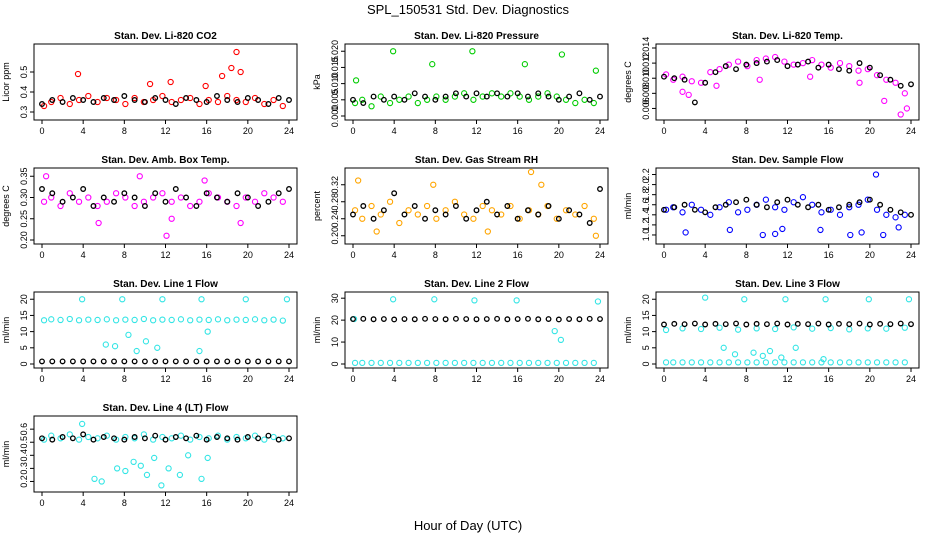  What do you see at coordinates (646, 215) in the screenshot?
I see `y-tick-label: 1.4` at bounding box center [646, 215].